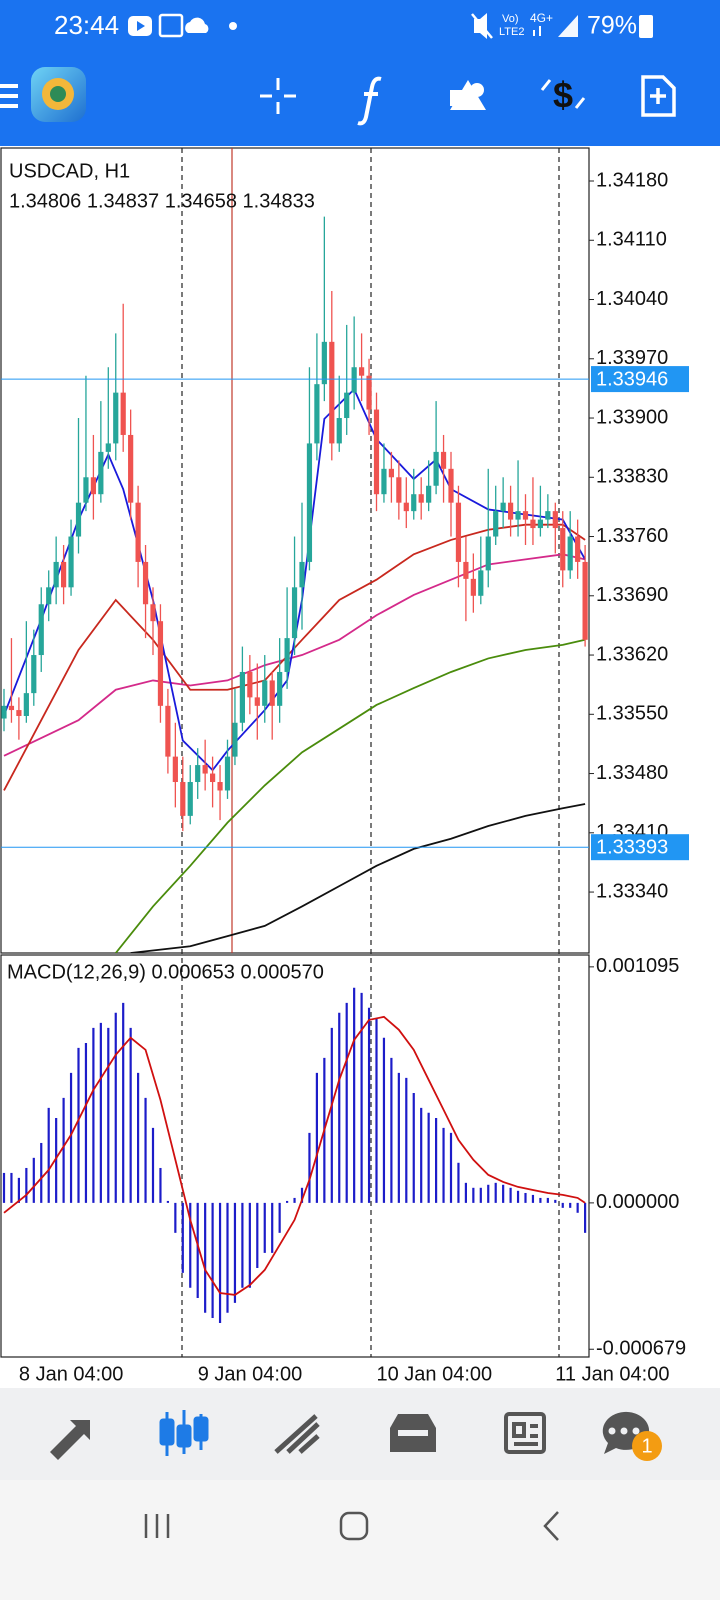 The width and height of the screenshot is (720, 1600). Describe the element at coordinates (165, 972) in the screenshot. I see `macd-label: MACD(12,26,9) 0.000653 0.000570` at that location.